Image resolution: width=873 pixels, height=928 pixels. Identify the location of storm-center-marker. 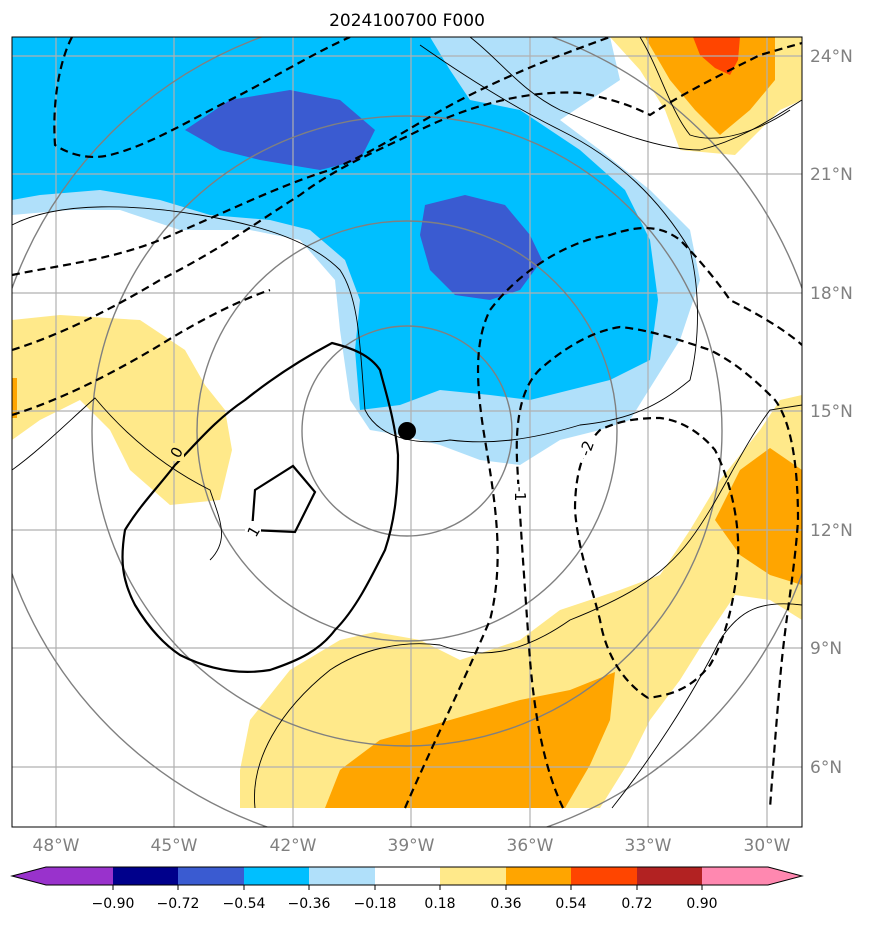
(407, 431).